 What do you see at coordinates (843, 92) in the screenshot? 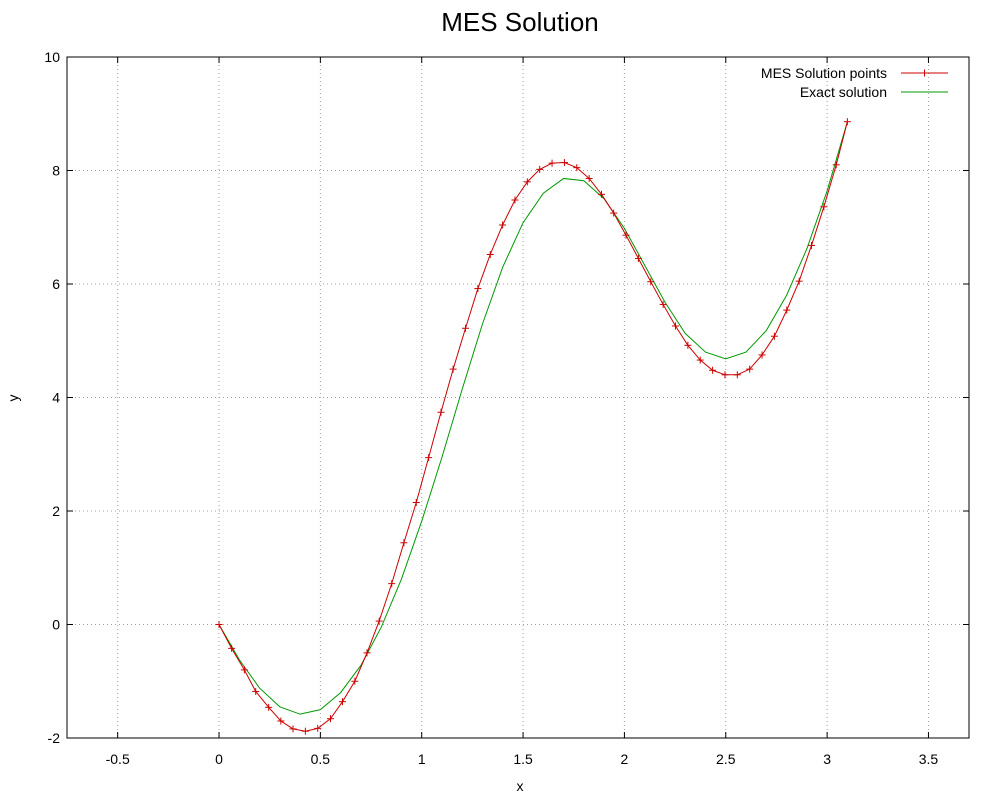
I see `legend-label-exact-solution: Exact solution` at bounding box center [843, 92].